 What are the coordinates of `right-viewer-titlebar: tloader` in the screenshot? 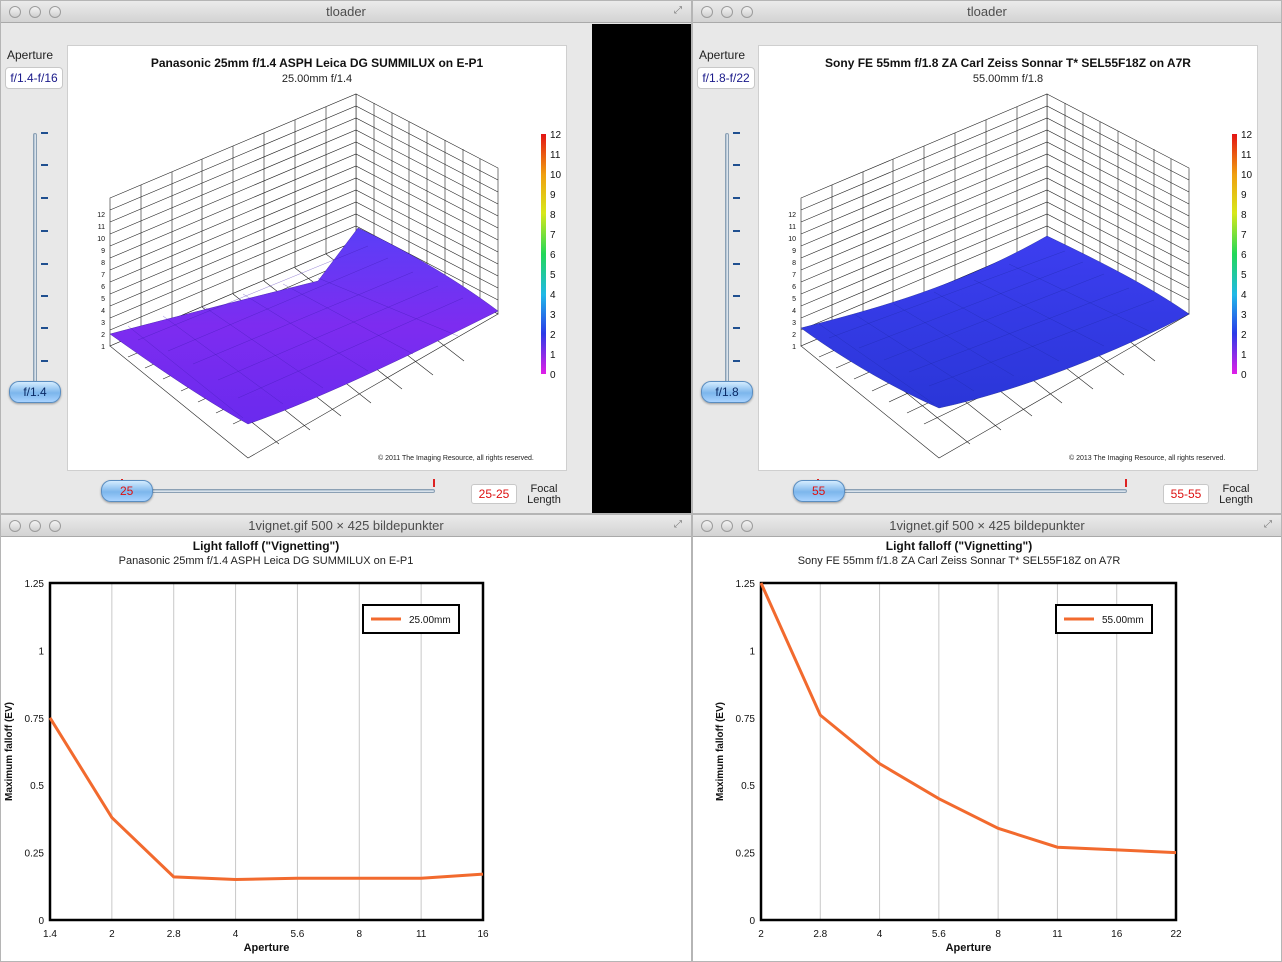 It's located at (987, 12).